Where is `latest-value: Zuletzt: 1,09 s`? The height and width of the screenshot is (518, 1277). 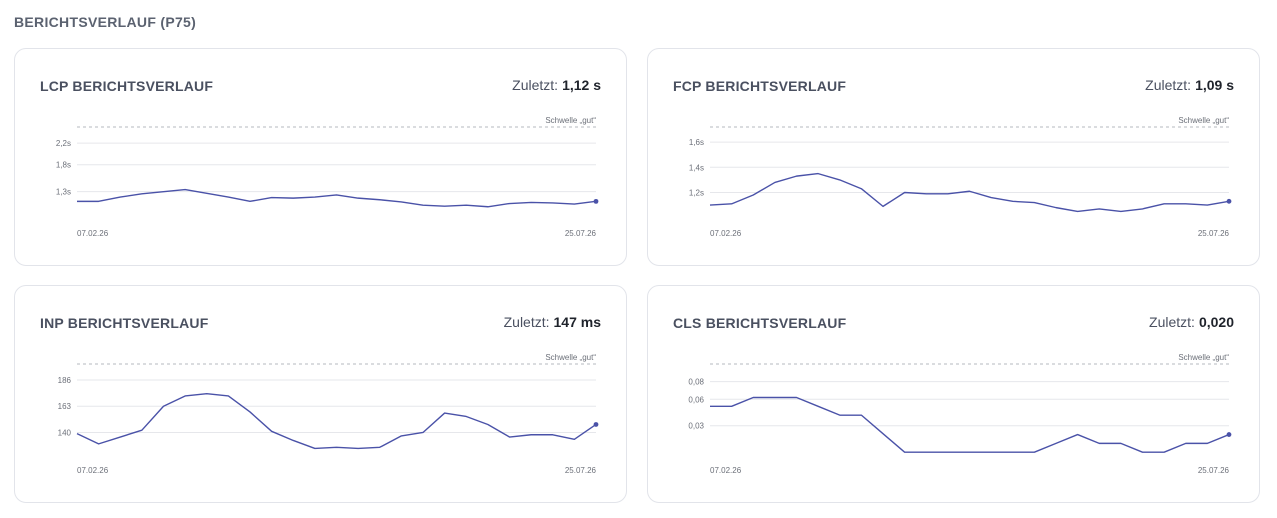 latest-value: Zuletzt: 1,09 s is located at coordinates (1189, 85).